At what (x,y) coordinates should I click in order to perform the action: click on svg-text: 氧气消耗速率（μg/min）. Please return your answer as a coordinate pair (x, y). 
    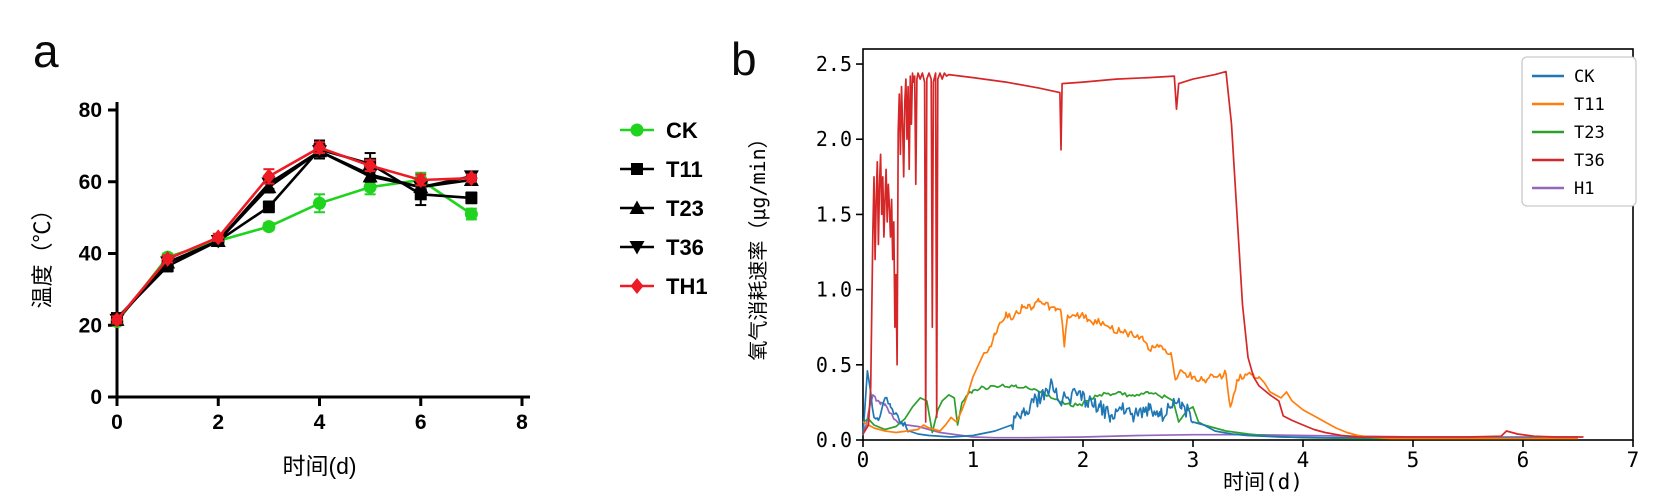
    Looking at the image, I should click on (758, 244).